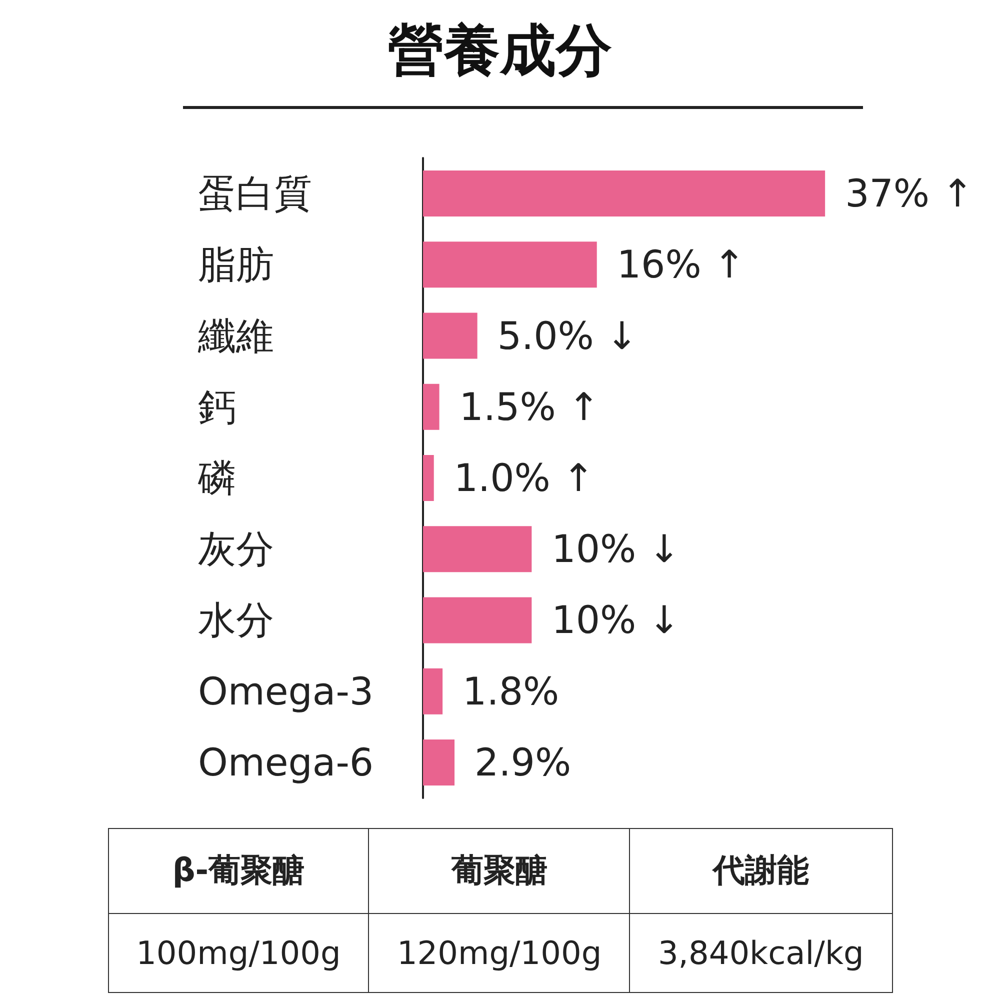  Describe the element at coordinates (238, 871) in the screenshot. I see `text: β-葡聚醣` at that location.